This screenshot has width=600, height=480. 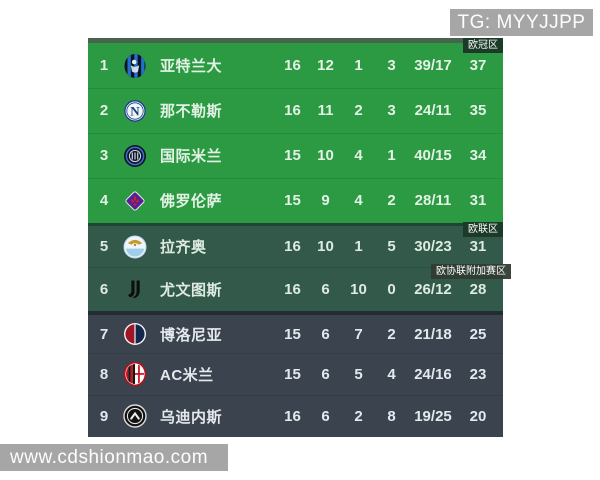 I want to click on team-name: 国际米兰, so click(x=191, y=156).